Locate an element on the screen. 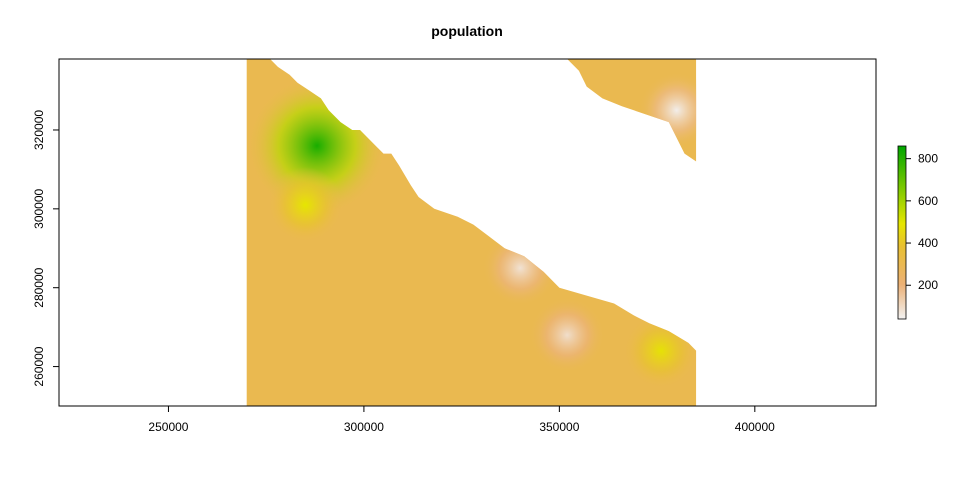 This screenshot has width=960, height=480. y-tick-label: 260000 is located at coordinates (39, 366).